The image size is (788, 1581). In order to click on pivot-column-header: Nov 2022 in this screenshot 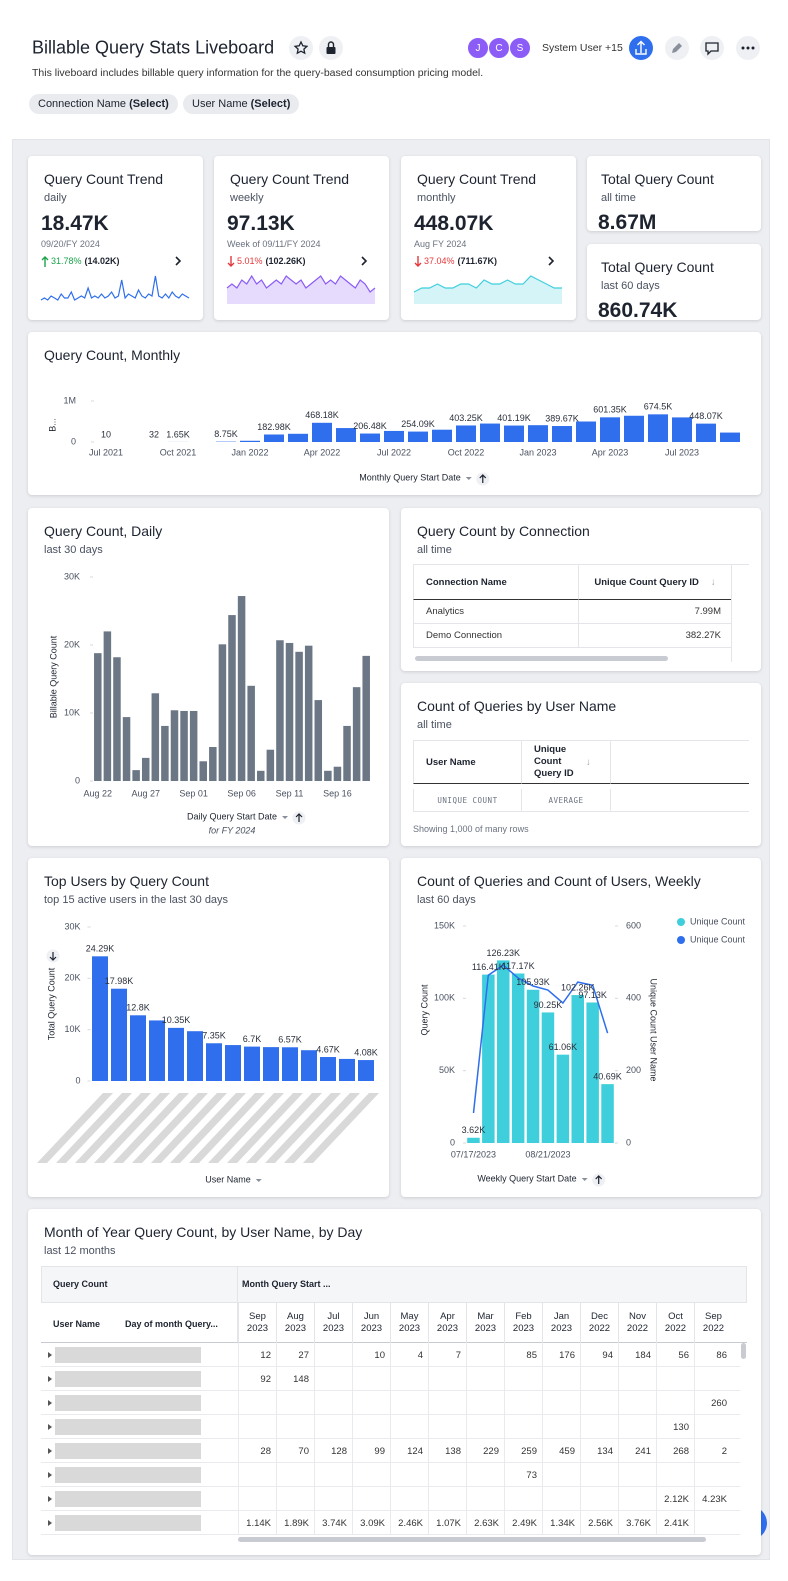, I will do `click(637, 1323)`.